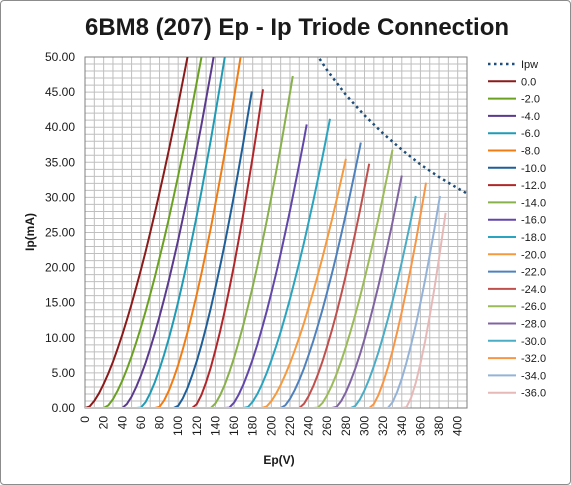 Image resolution: width=571 pixels, height=485 pixels. Describe the element at coordinates (160, 423) in the screenshot. I see `x-tick-label: 80` at that location.